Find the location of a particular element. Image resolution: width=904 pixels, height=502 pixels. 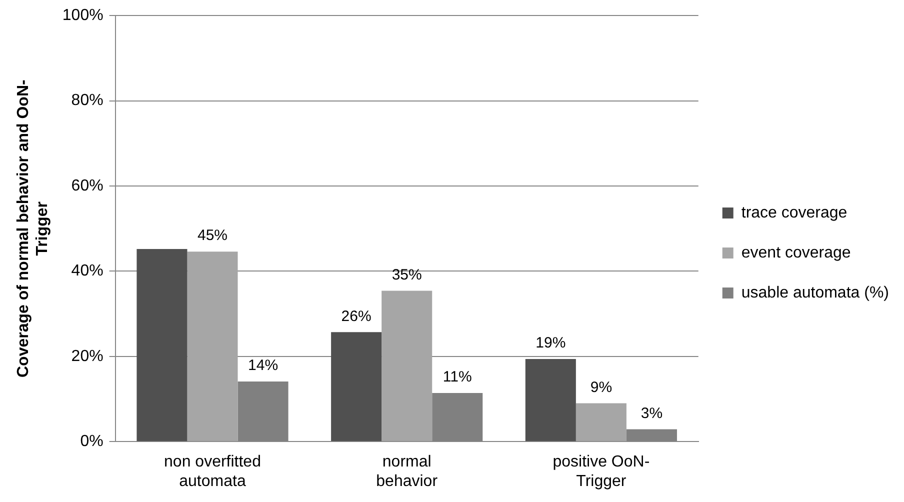

y-tick-label: 0% is located at coordinates (92, 441).